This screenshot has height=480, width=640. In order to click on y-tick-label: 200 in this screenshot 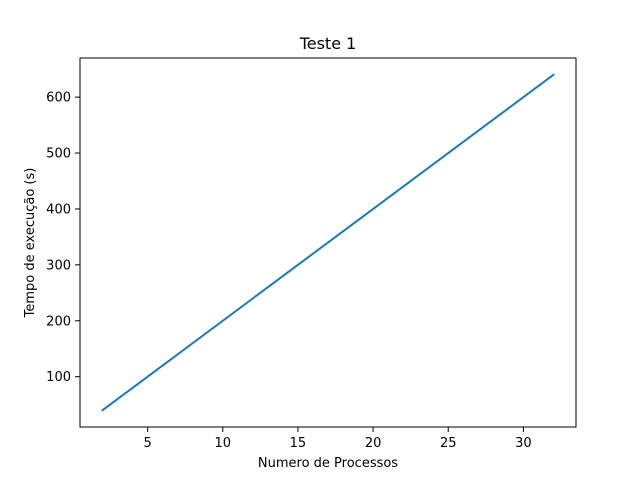, I will do `click(58, 321)`.